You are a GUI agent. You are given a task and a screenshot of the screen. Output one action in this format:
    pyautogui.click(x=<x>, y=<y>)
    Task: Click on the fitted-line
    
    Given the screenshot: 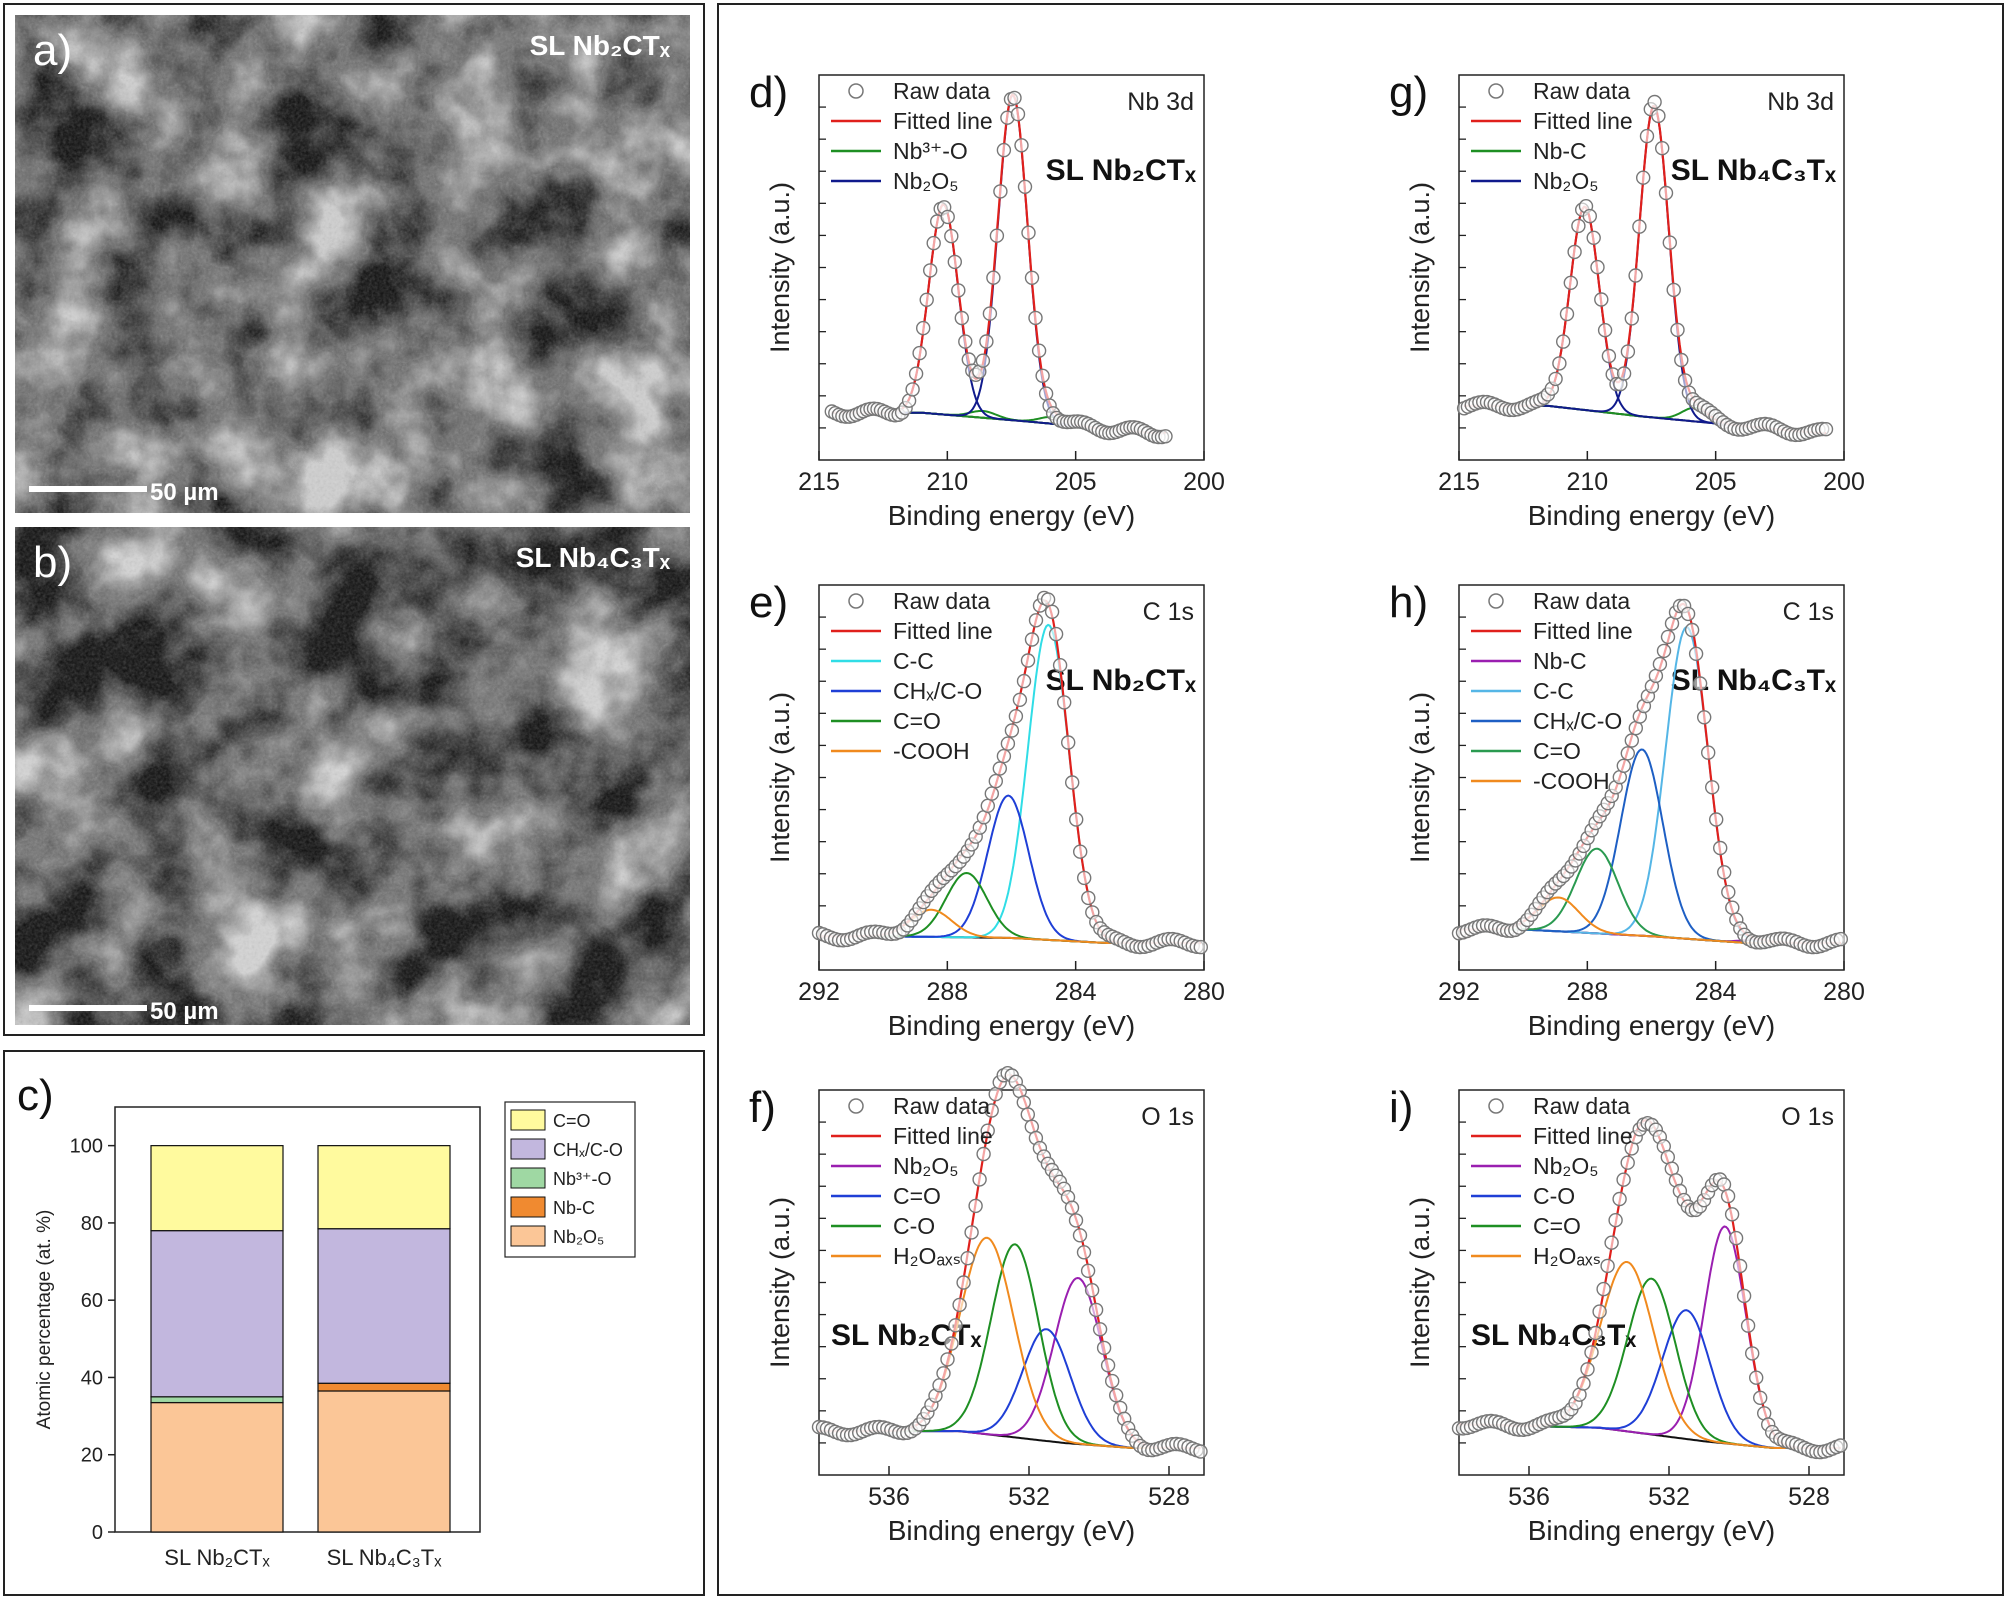 What is the action you would take?
    pyautogui.click(x=1649, y=1284)
    